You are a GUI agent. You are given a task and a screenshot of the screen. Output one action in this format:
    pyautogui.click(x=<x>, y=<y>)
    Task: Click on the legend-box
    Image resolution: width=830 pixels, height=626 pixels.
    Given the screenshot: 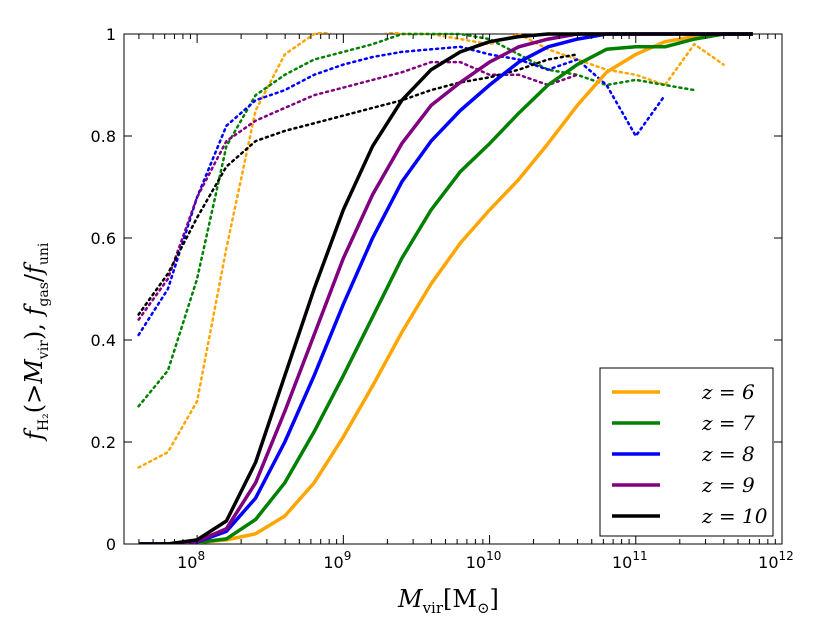 What is the action you would take?
    pyautogui.click(x=686, y=452)
    